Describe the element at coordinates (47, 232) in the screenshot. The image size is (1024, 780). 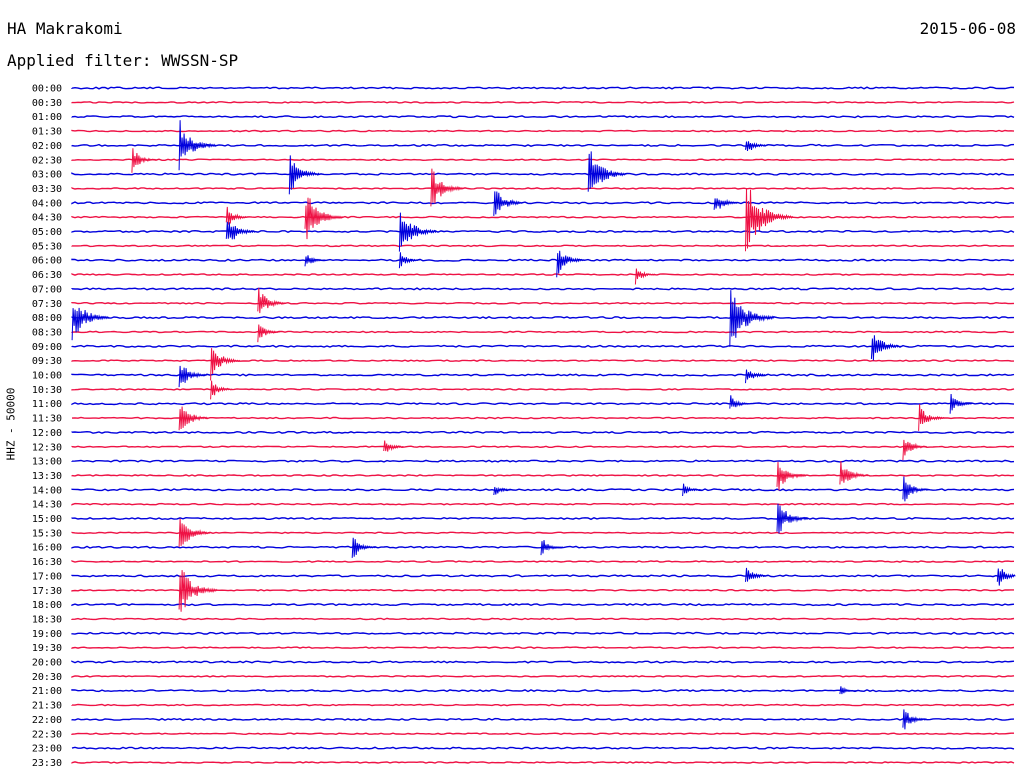
I see `row-label: 05:00` at that location.